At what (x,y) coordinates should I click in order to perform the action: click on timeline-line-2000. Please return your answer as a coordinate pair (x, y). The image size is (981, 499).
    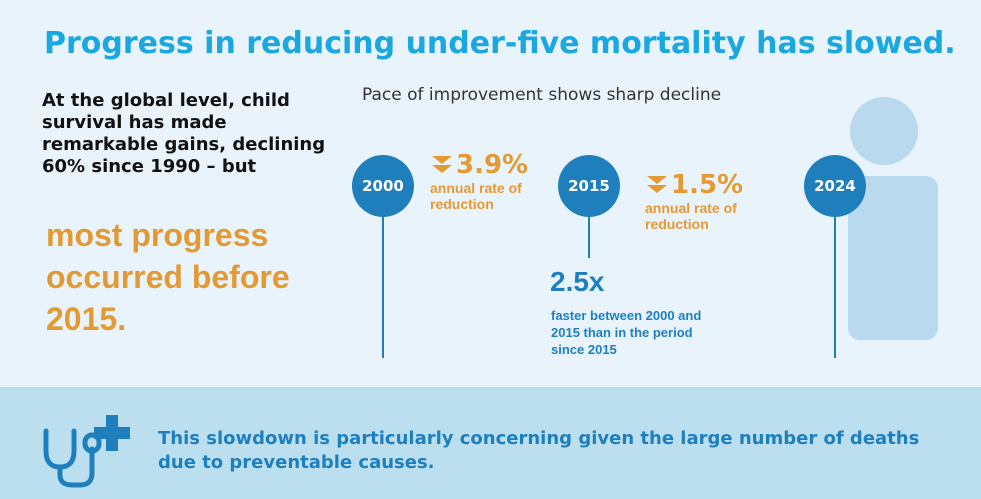
    Looking at the image, I should click on (383, 279).